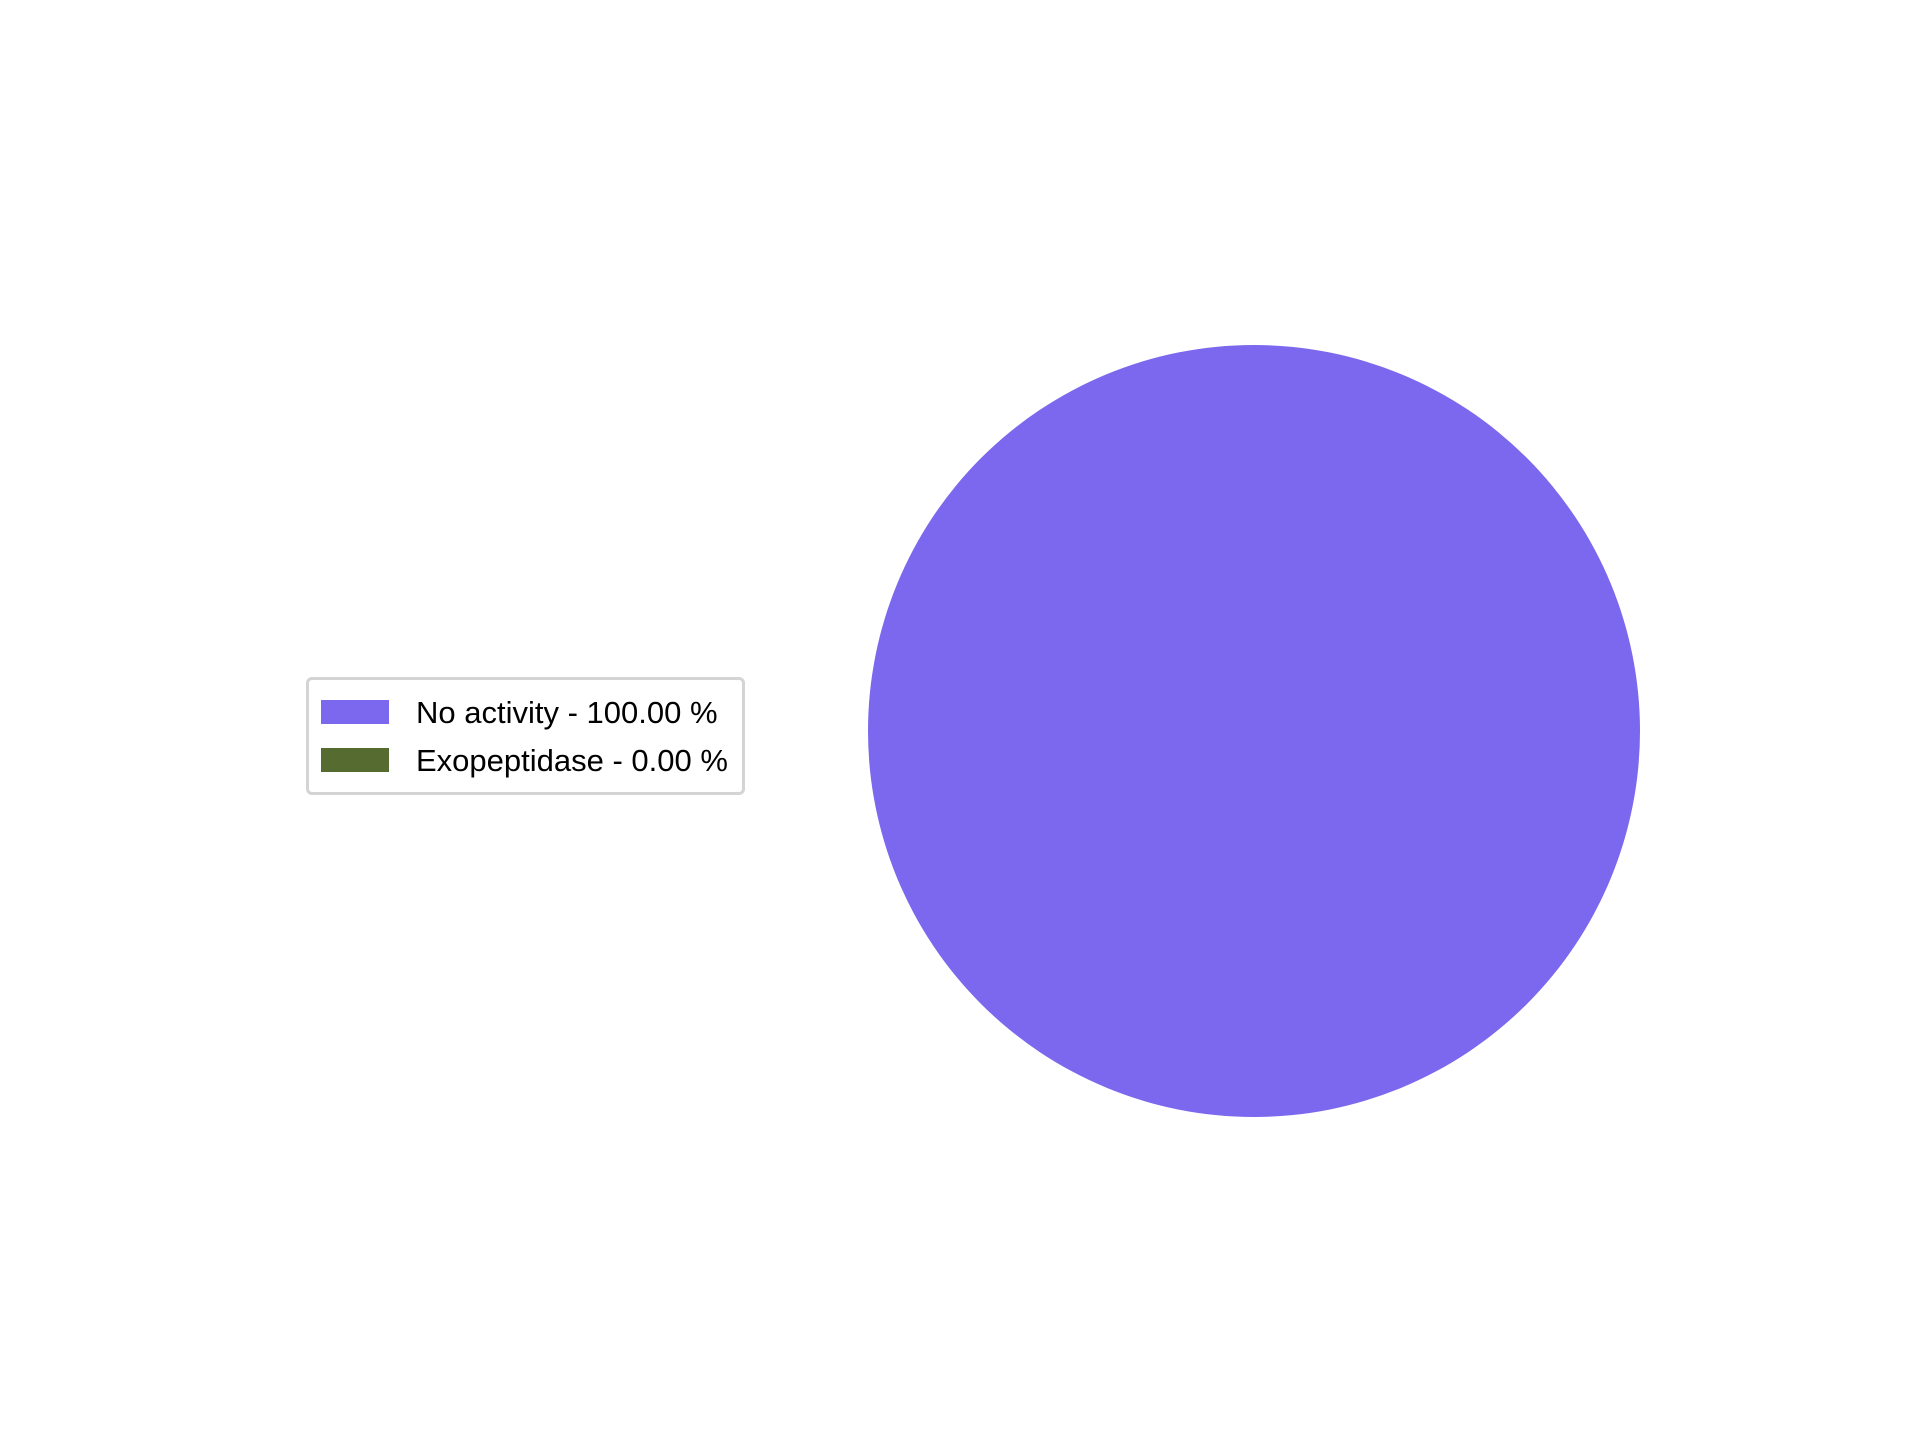 The height and width of the screenshot is (1440, 1920). What do you see at coordinates (567, 712) in the screenshot?
I see `legend-label-no-activity: No activity - 100.00 %` at bounding box center [567, 712].